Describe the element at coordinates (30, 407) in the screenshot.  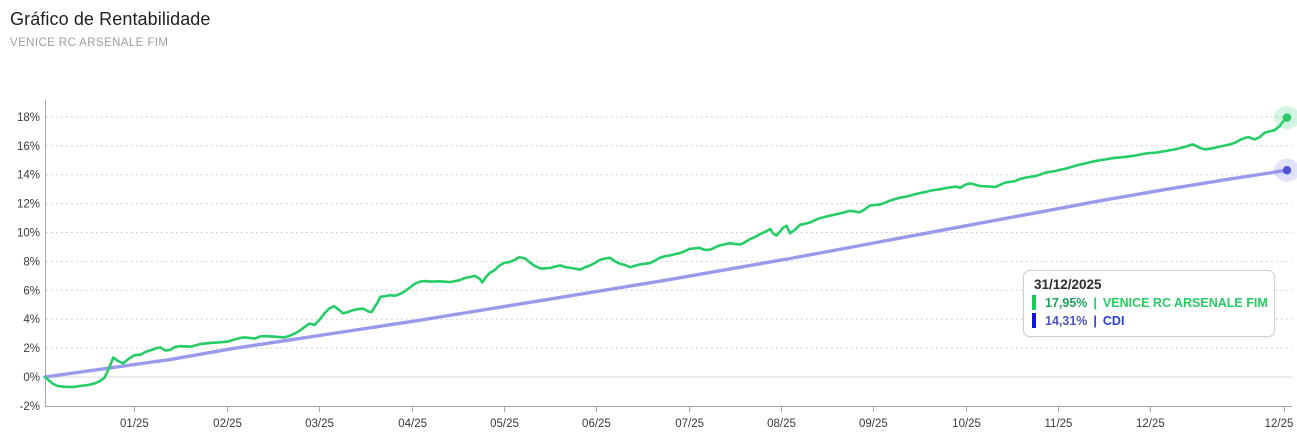
I see `y-axis-label: -2%` at that location.